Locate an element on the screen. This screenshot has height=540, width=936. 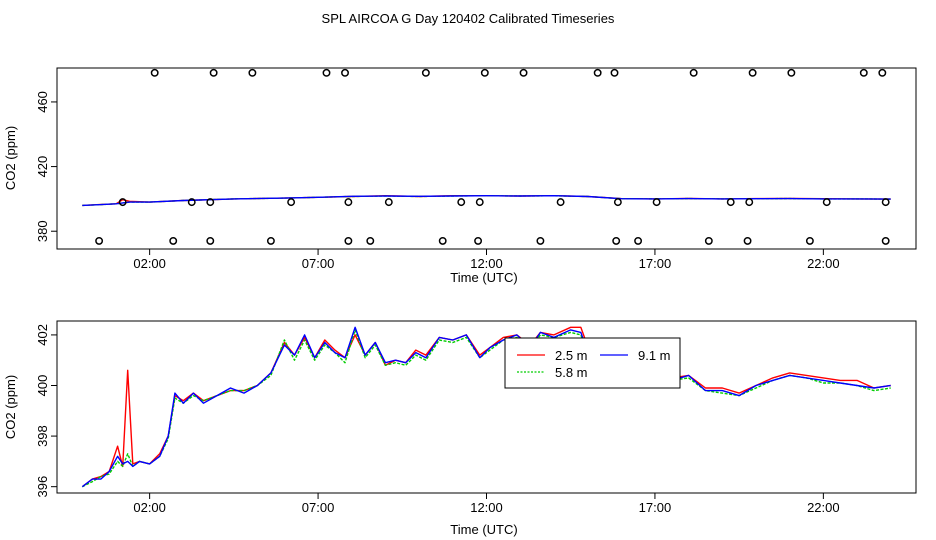
bottom-x-tick-label: 17:00 is located at coordinates (655, 507).